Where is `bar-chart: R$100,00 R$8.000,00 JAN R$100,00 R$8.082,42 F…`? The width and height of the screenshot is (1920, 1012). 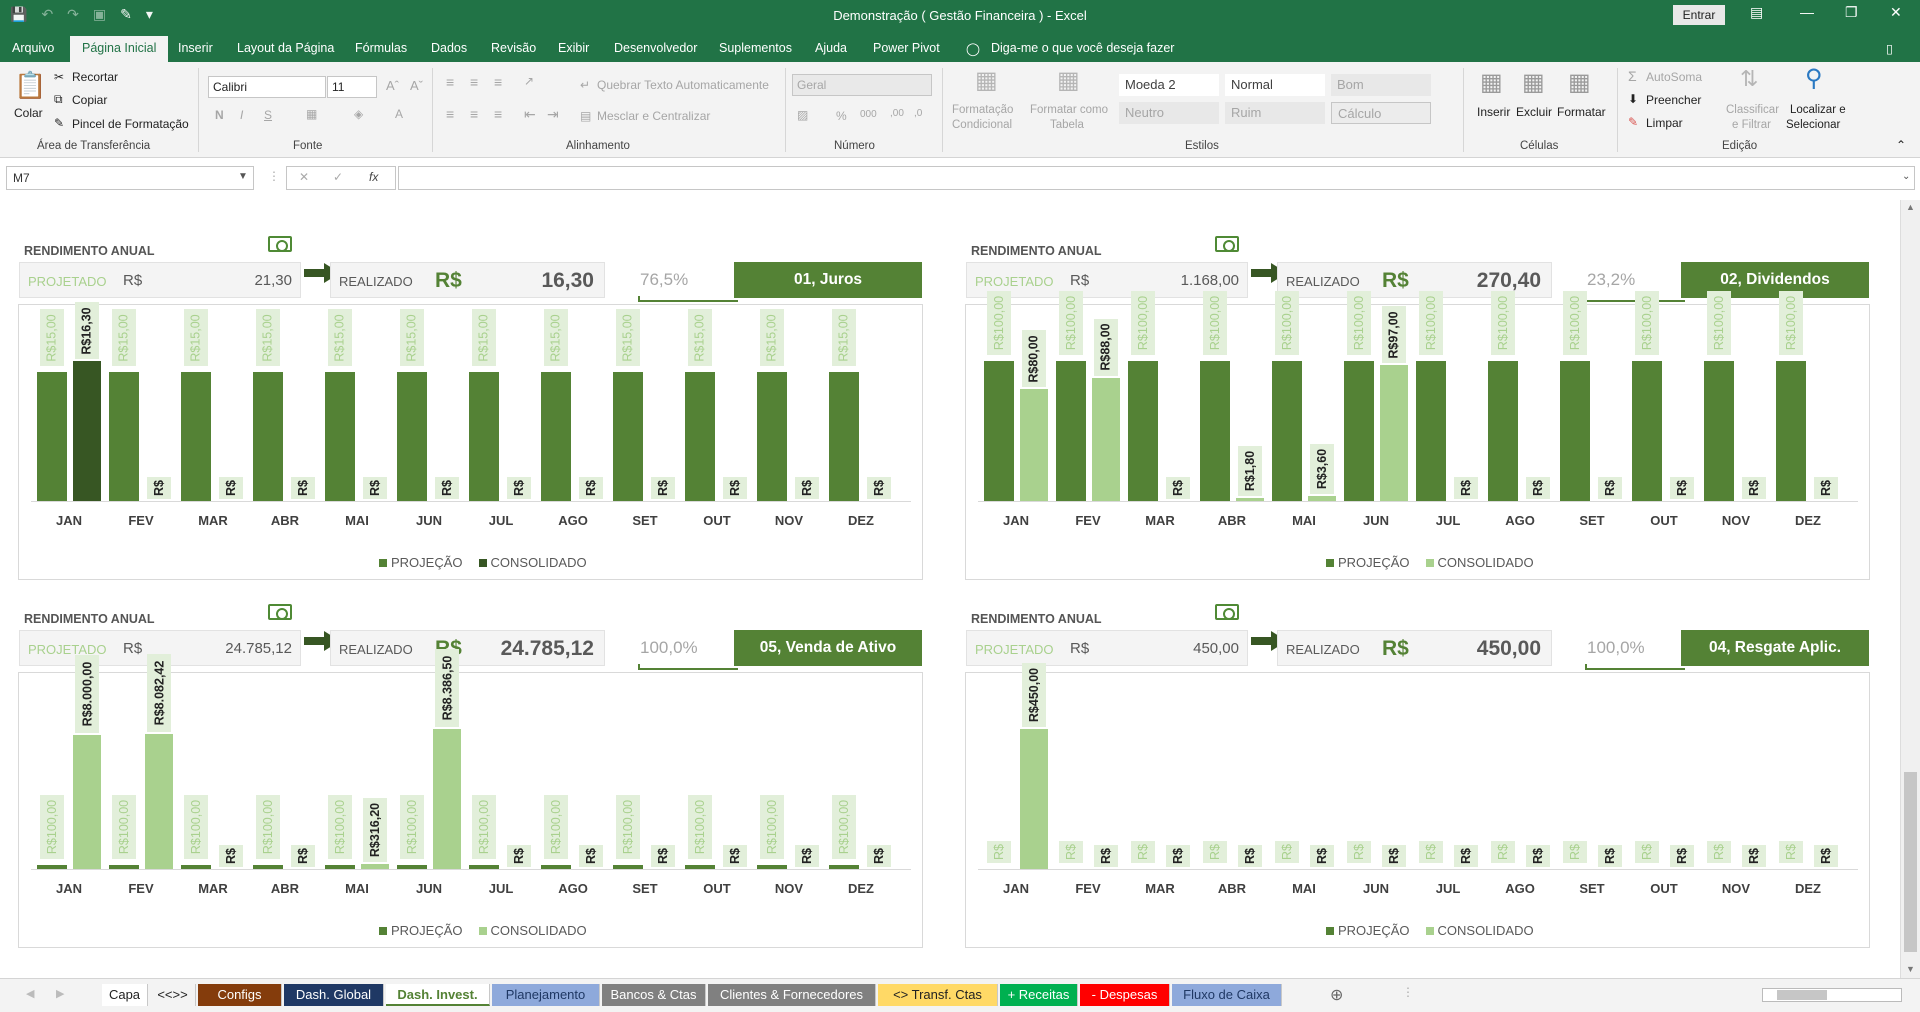 bar-chart: R$100,00 R$8.000,00 JAN R$100,00 R$8.082,42 F… is located at coordinates (470, 798).